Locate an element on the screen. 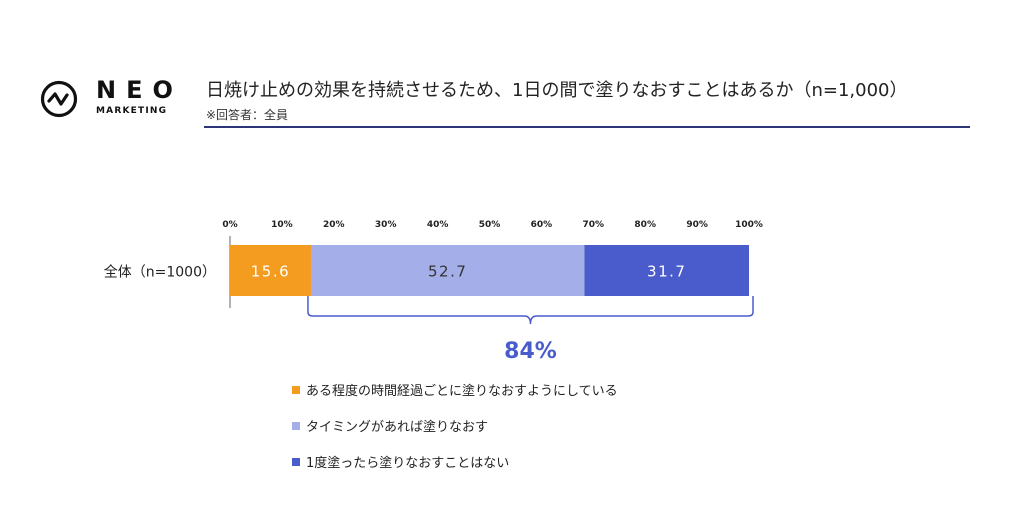  x-tick-label: 50% is located at coordinates (490, 225).